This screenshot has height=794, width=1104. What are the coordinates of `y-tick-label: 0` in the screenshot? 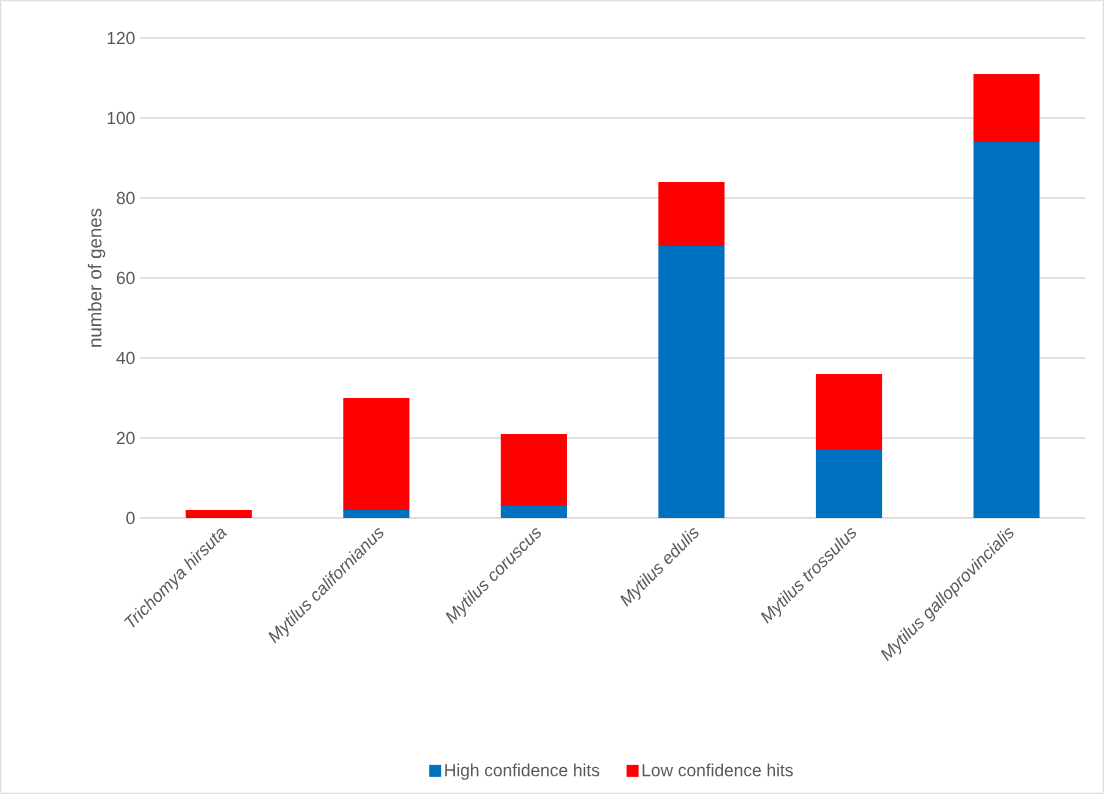 It's located at (130, 518).